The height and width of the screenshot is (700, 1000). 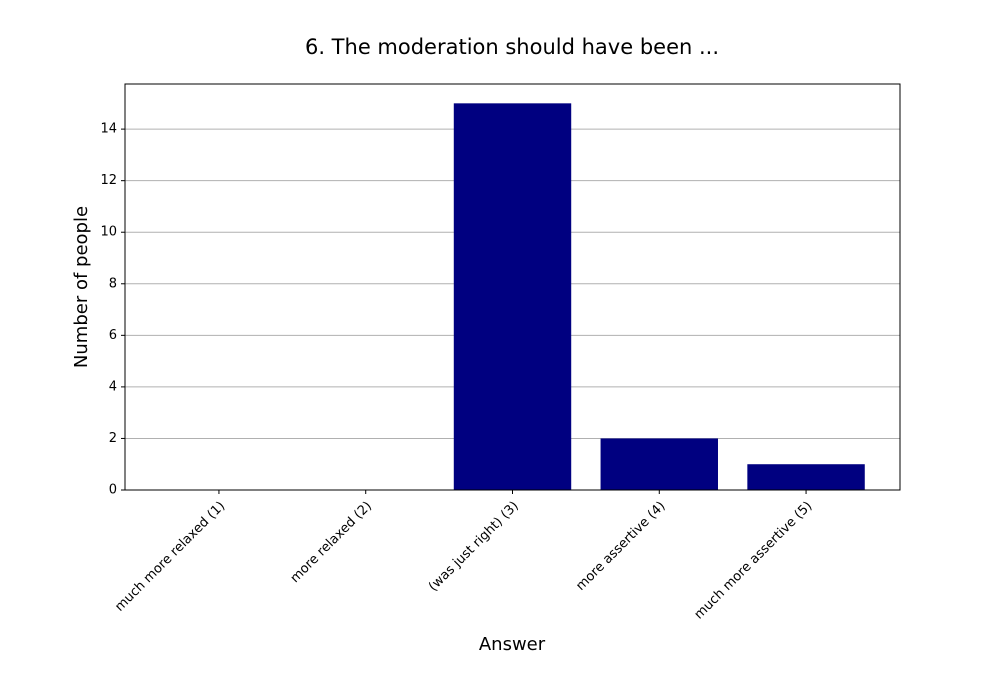 What do you see at coordinates (620, 546) in the screenshot?
I see `x-tick-label: more assertive (4)` at bounding box center [620, 546].